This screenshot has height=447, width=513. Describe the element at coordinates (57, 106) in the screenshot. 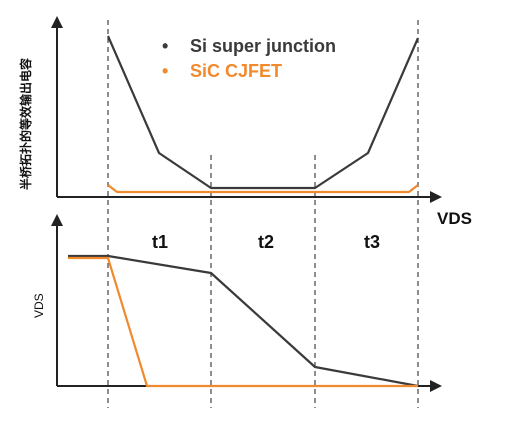

I see `top-y-axis` at that location.